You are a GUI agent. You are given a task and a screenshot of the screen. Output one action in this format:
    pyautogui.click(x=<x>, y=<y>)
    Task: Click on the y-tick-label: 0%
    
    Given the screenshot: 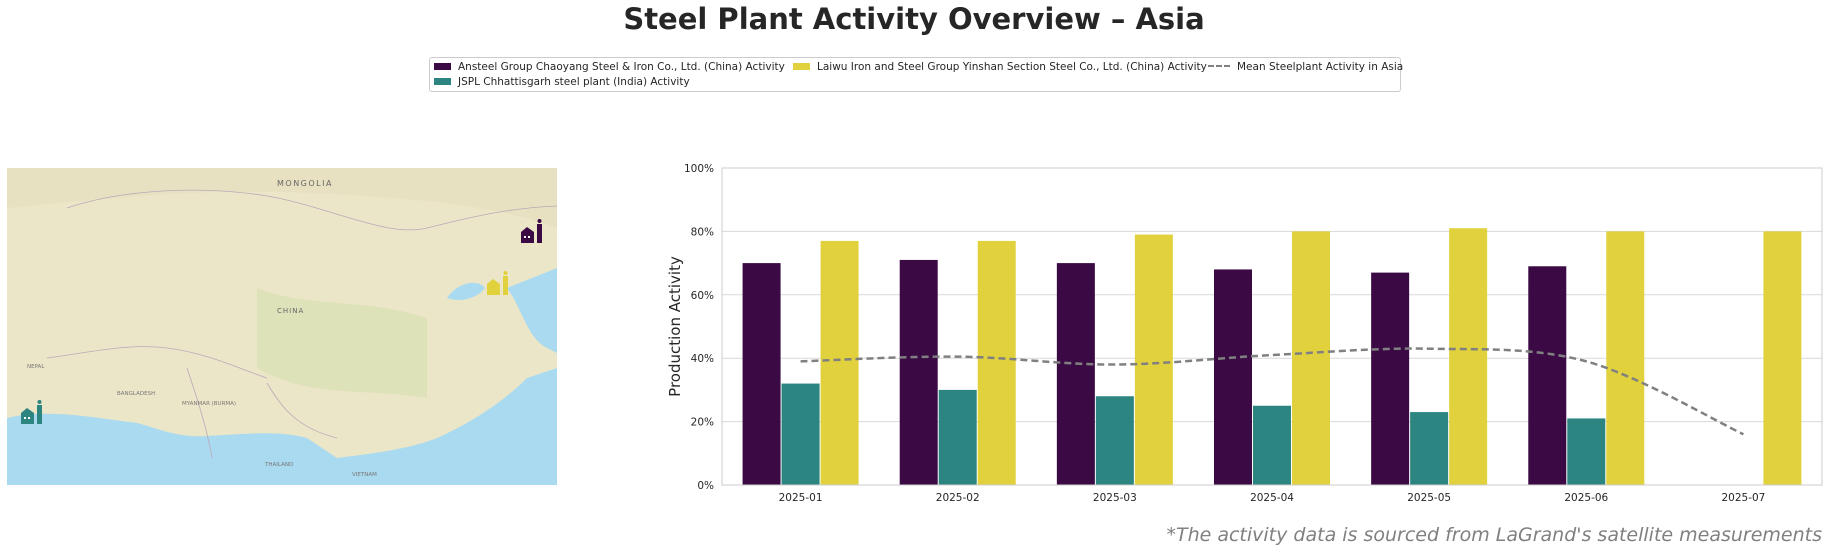 What is the action you would take?
    pyautogui.click(x=705, y=486)
    